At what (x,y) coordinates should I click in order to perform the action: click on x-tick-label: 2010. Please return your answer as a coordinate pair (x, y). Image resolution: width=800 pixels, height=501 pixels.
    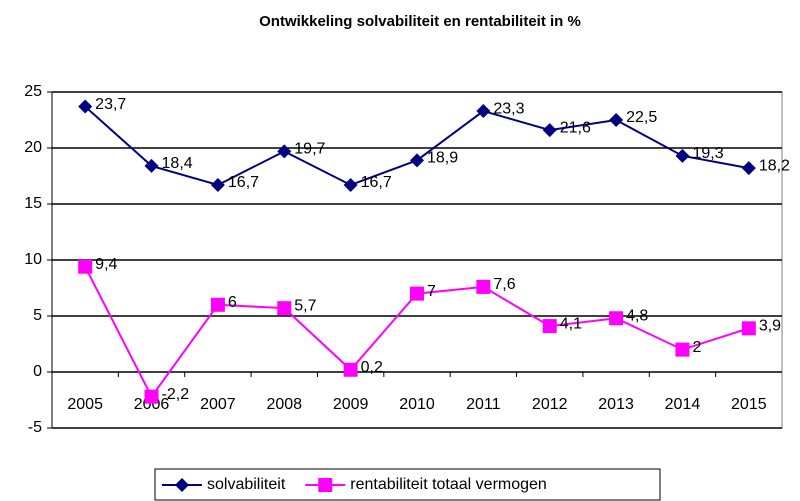
    Looking at the image, I should click on (417, 404).